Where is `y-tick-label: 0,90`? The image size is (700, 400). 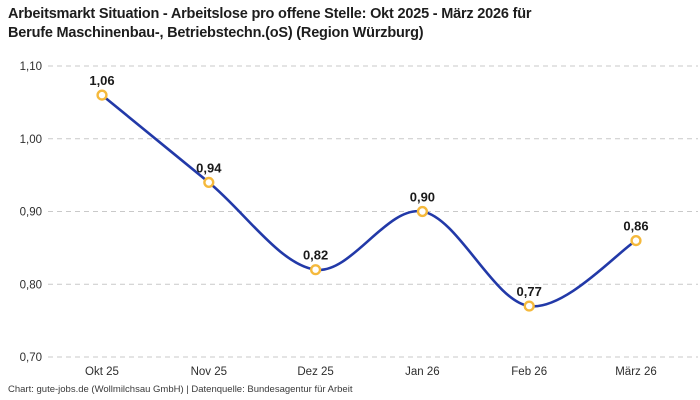 y-tick-label: 0,90 is located at coordinates (31, 213).